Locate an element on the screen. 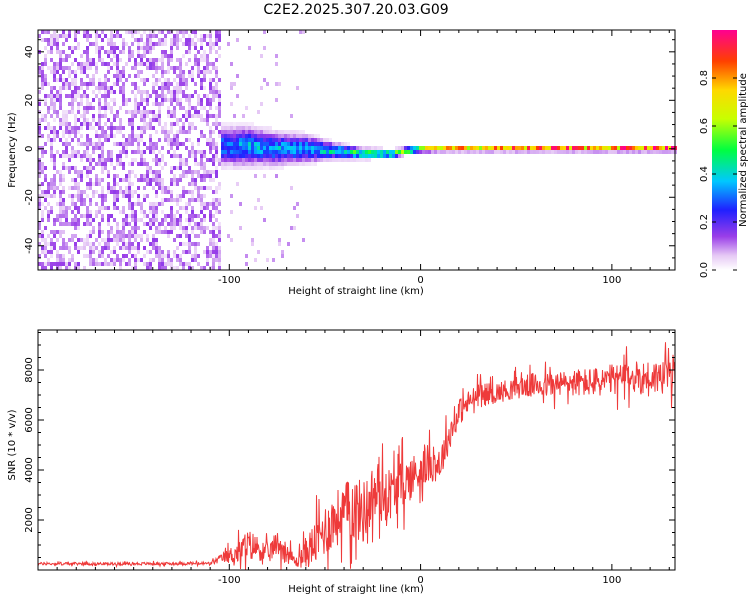  colorbar-label: Normalized spectral amplitude is located at coordinates (743, 150).